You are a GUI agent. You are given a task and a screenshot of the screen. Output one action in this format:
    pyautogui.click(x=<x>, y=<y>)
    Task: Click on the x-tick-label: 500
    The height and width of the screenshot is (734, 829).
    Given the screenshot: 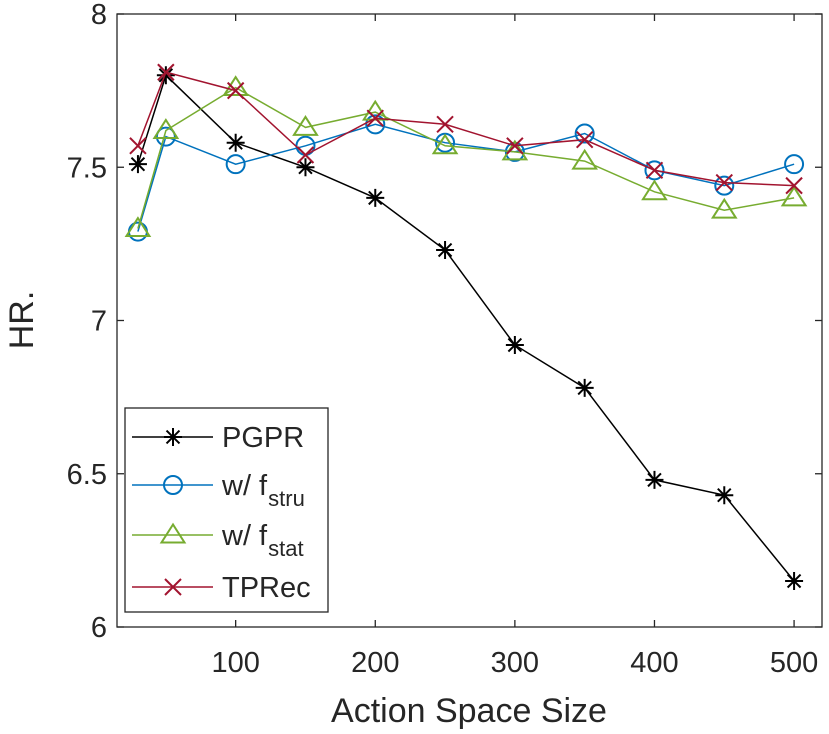 What is the action you would take?
    pyautogui.click(x=794, y=663)
    